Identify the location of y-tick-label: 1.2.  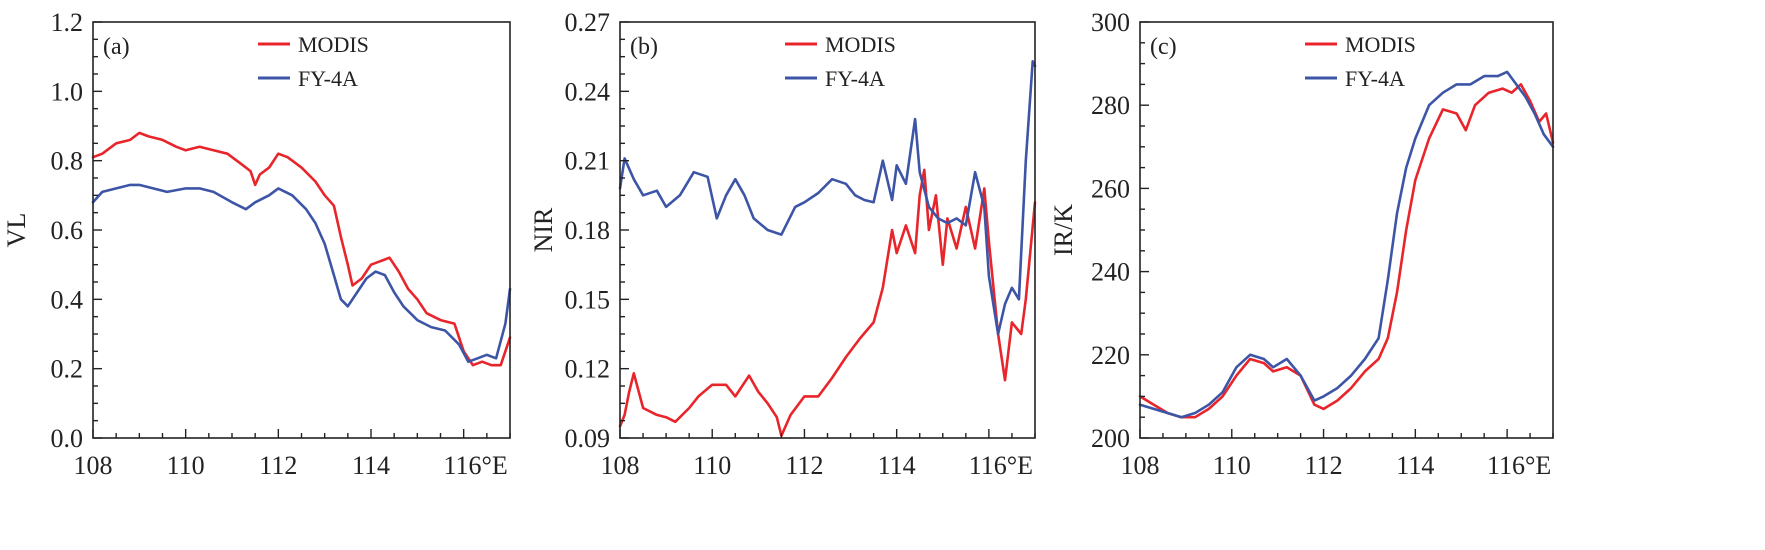
(67, 22).